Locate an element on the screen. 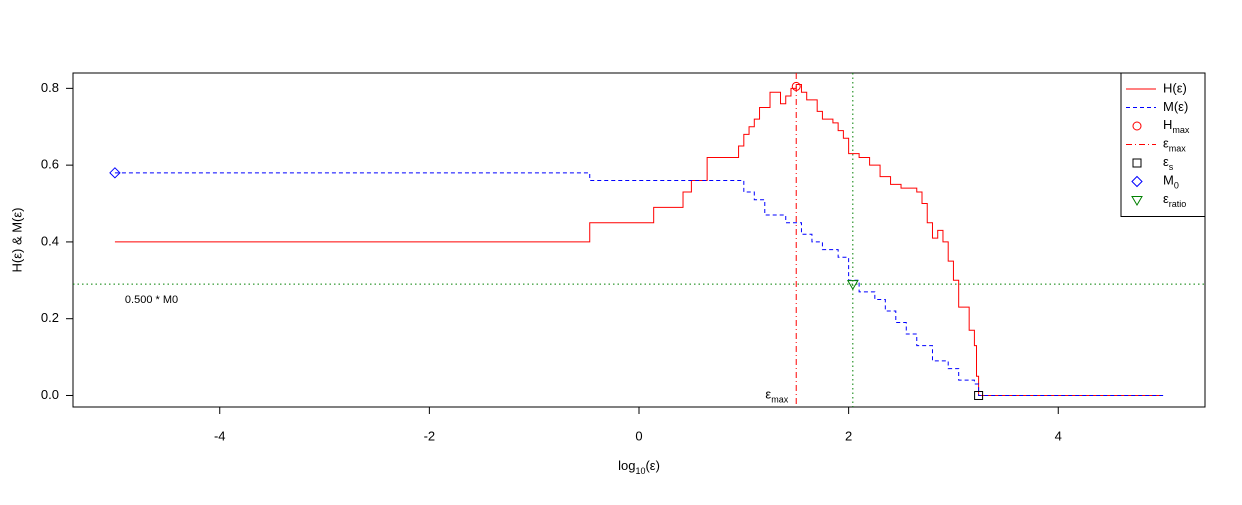 This screenshot has width=1242, height=505. marker-line-label-main: ε is located at coordinates (768, 394).